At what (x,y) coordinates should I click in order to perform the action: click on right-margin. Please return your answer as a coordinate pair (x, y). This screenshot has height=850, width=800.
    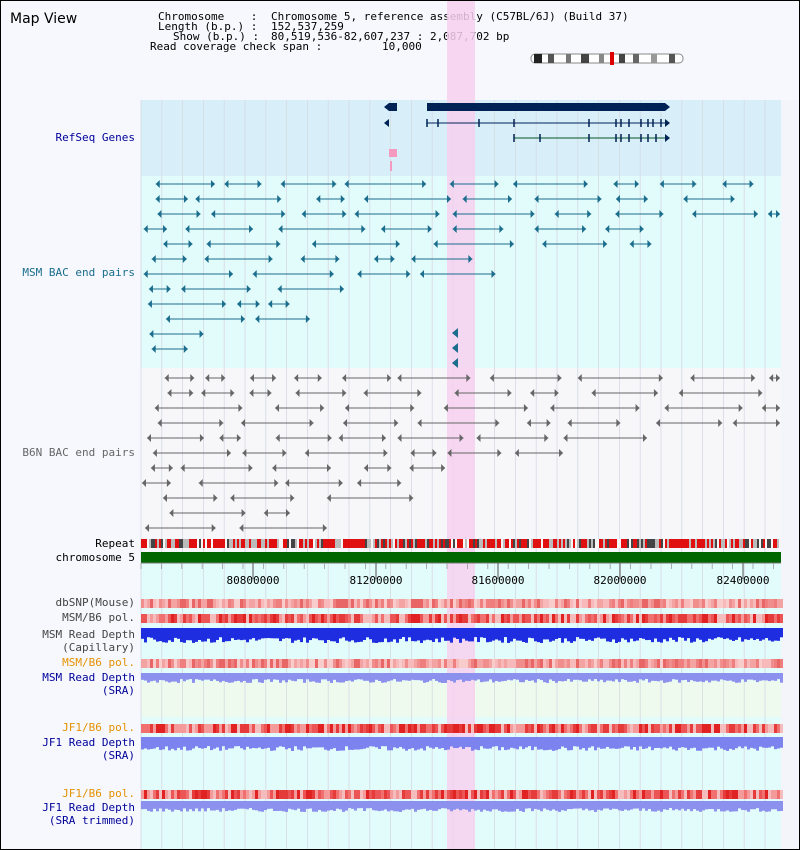
    Looking at the image, I should click on (790, 474).